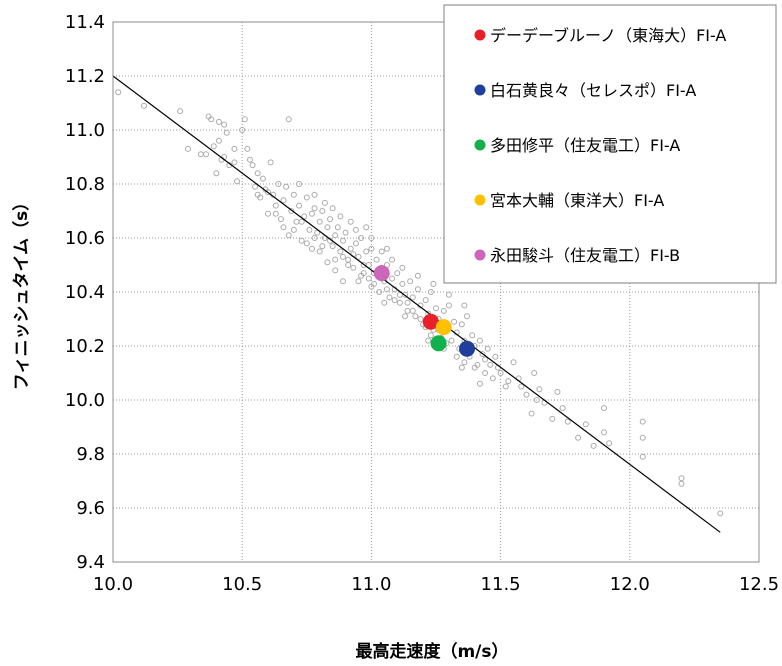 The image size is (782, 666). What do you see at coordinates (85, 184) in the screenshot?
I see `y-tick-label: 10.8` at bounding box center [85, 184].